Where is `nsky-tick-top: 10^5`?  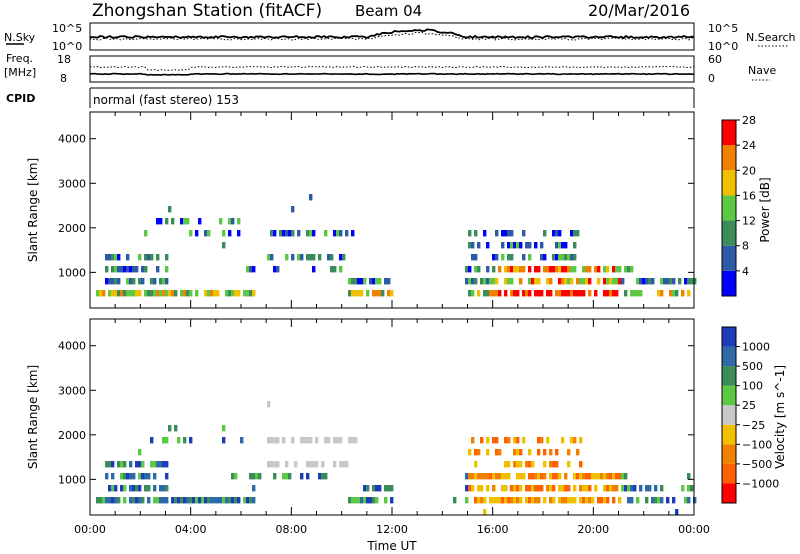
nsky-tick-top: 10^5 is located at coordinates (67, 28).